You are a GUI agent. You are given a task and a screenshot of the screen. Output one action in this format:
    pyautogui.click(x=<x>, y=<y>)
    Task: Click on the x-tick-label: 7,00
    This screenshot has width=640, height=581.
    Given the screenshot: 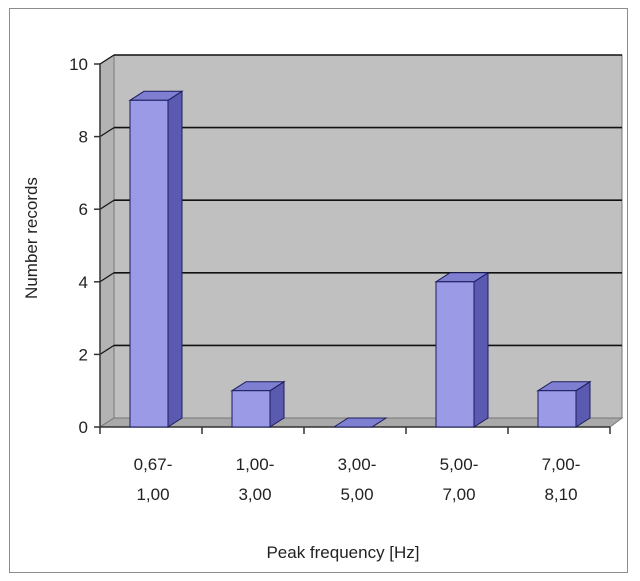 What is the action you would take?
    pyautogui.click(x=458, y=494)
    